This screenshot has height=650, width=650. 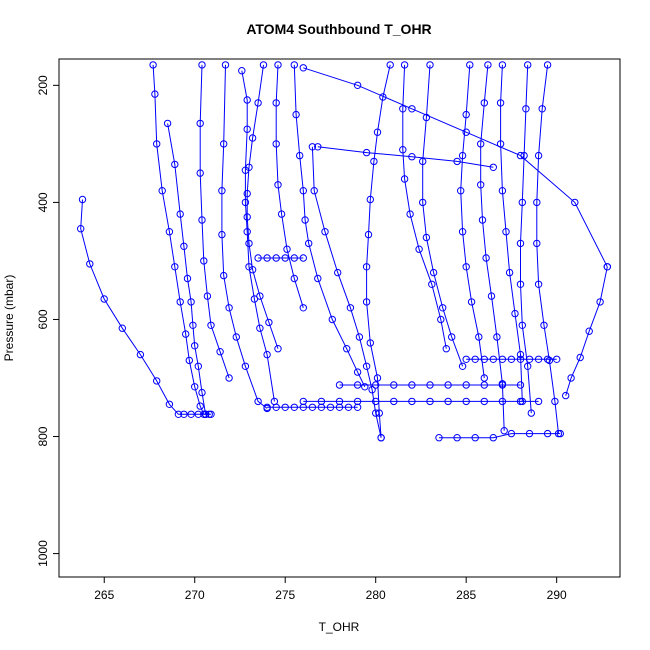 I want to click on y-tick-label: 600, so click(x=43, y=319).